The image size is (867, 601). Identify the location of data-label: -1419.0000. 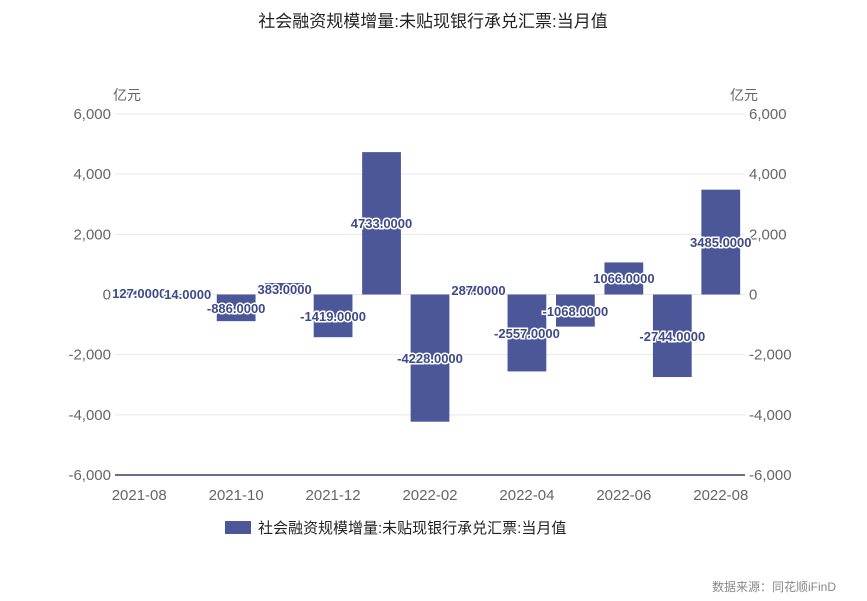
(333, 316).